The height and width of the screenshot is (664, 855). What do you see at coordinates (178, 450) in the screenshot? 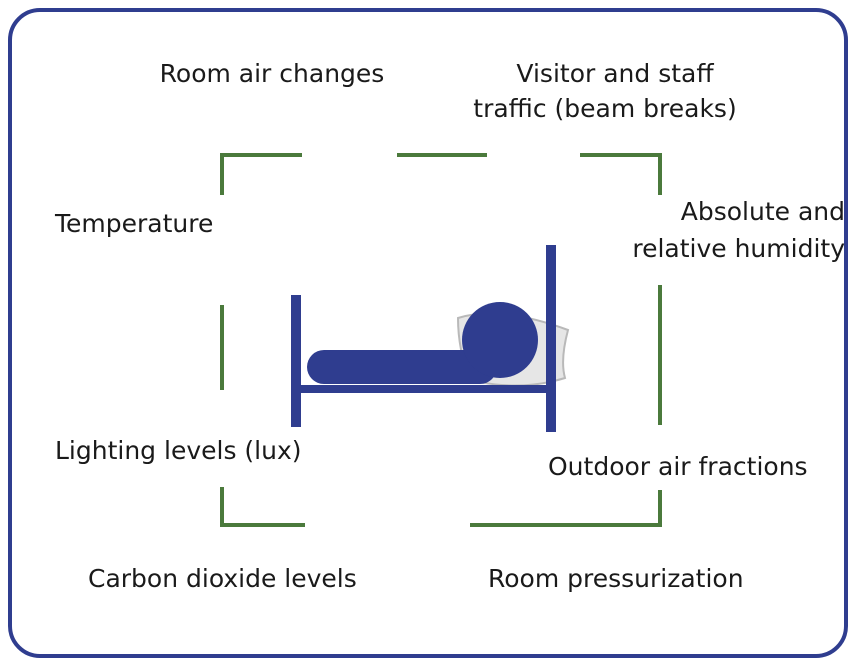
I see `label: Lighting levels (lux)` at bounding box center [178, 450].